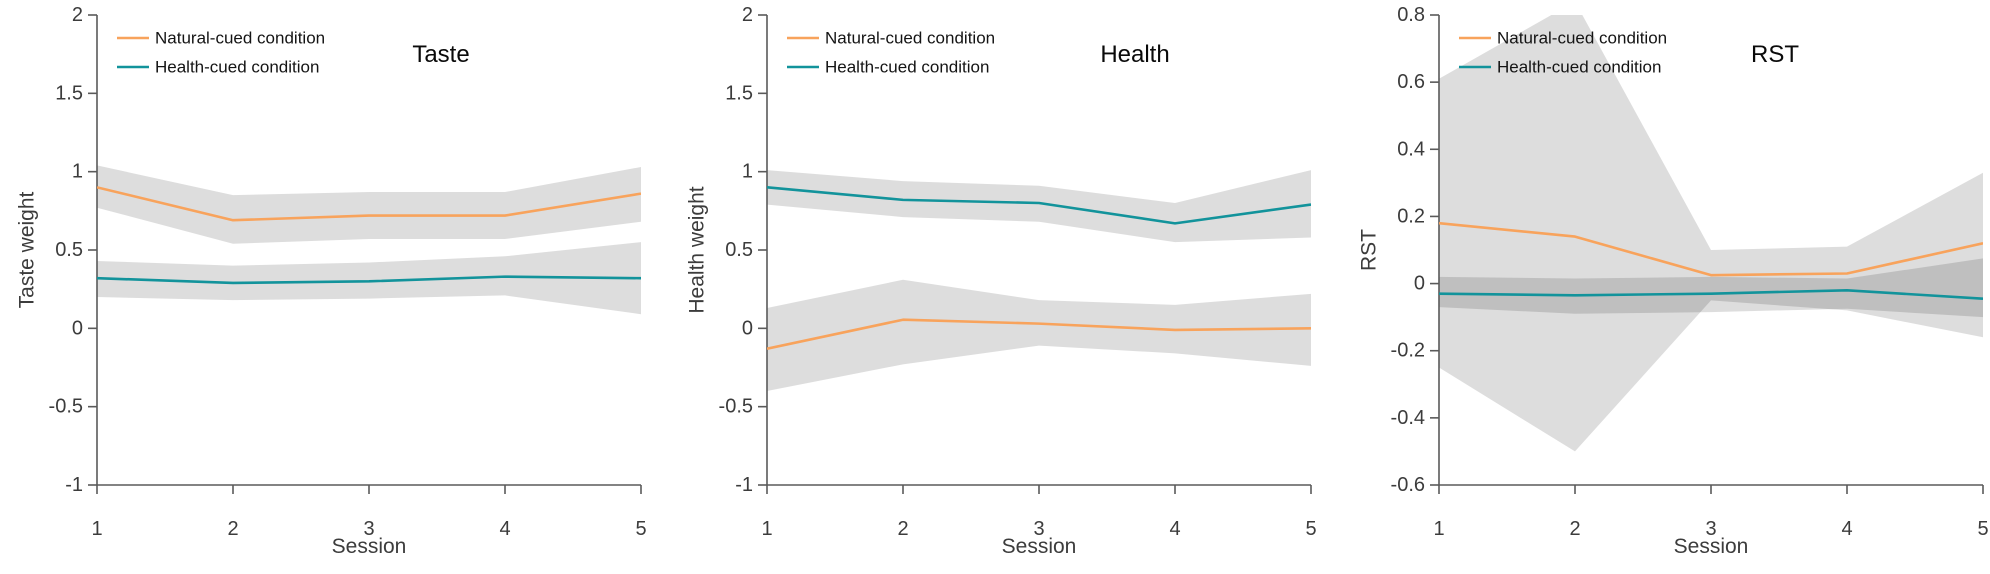 The image size is (1990, 574). What do you see at coordinates (1411, 216) in the screenshot?
I see `y-tick-label: 0.2` at bounding box center [1411, 216].